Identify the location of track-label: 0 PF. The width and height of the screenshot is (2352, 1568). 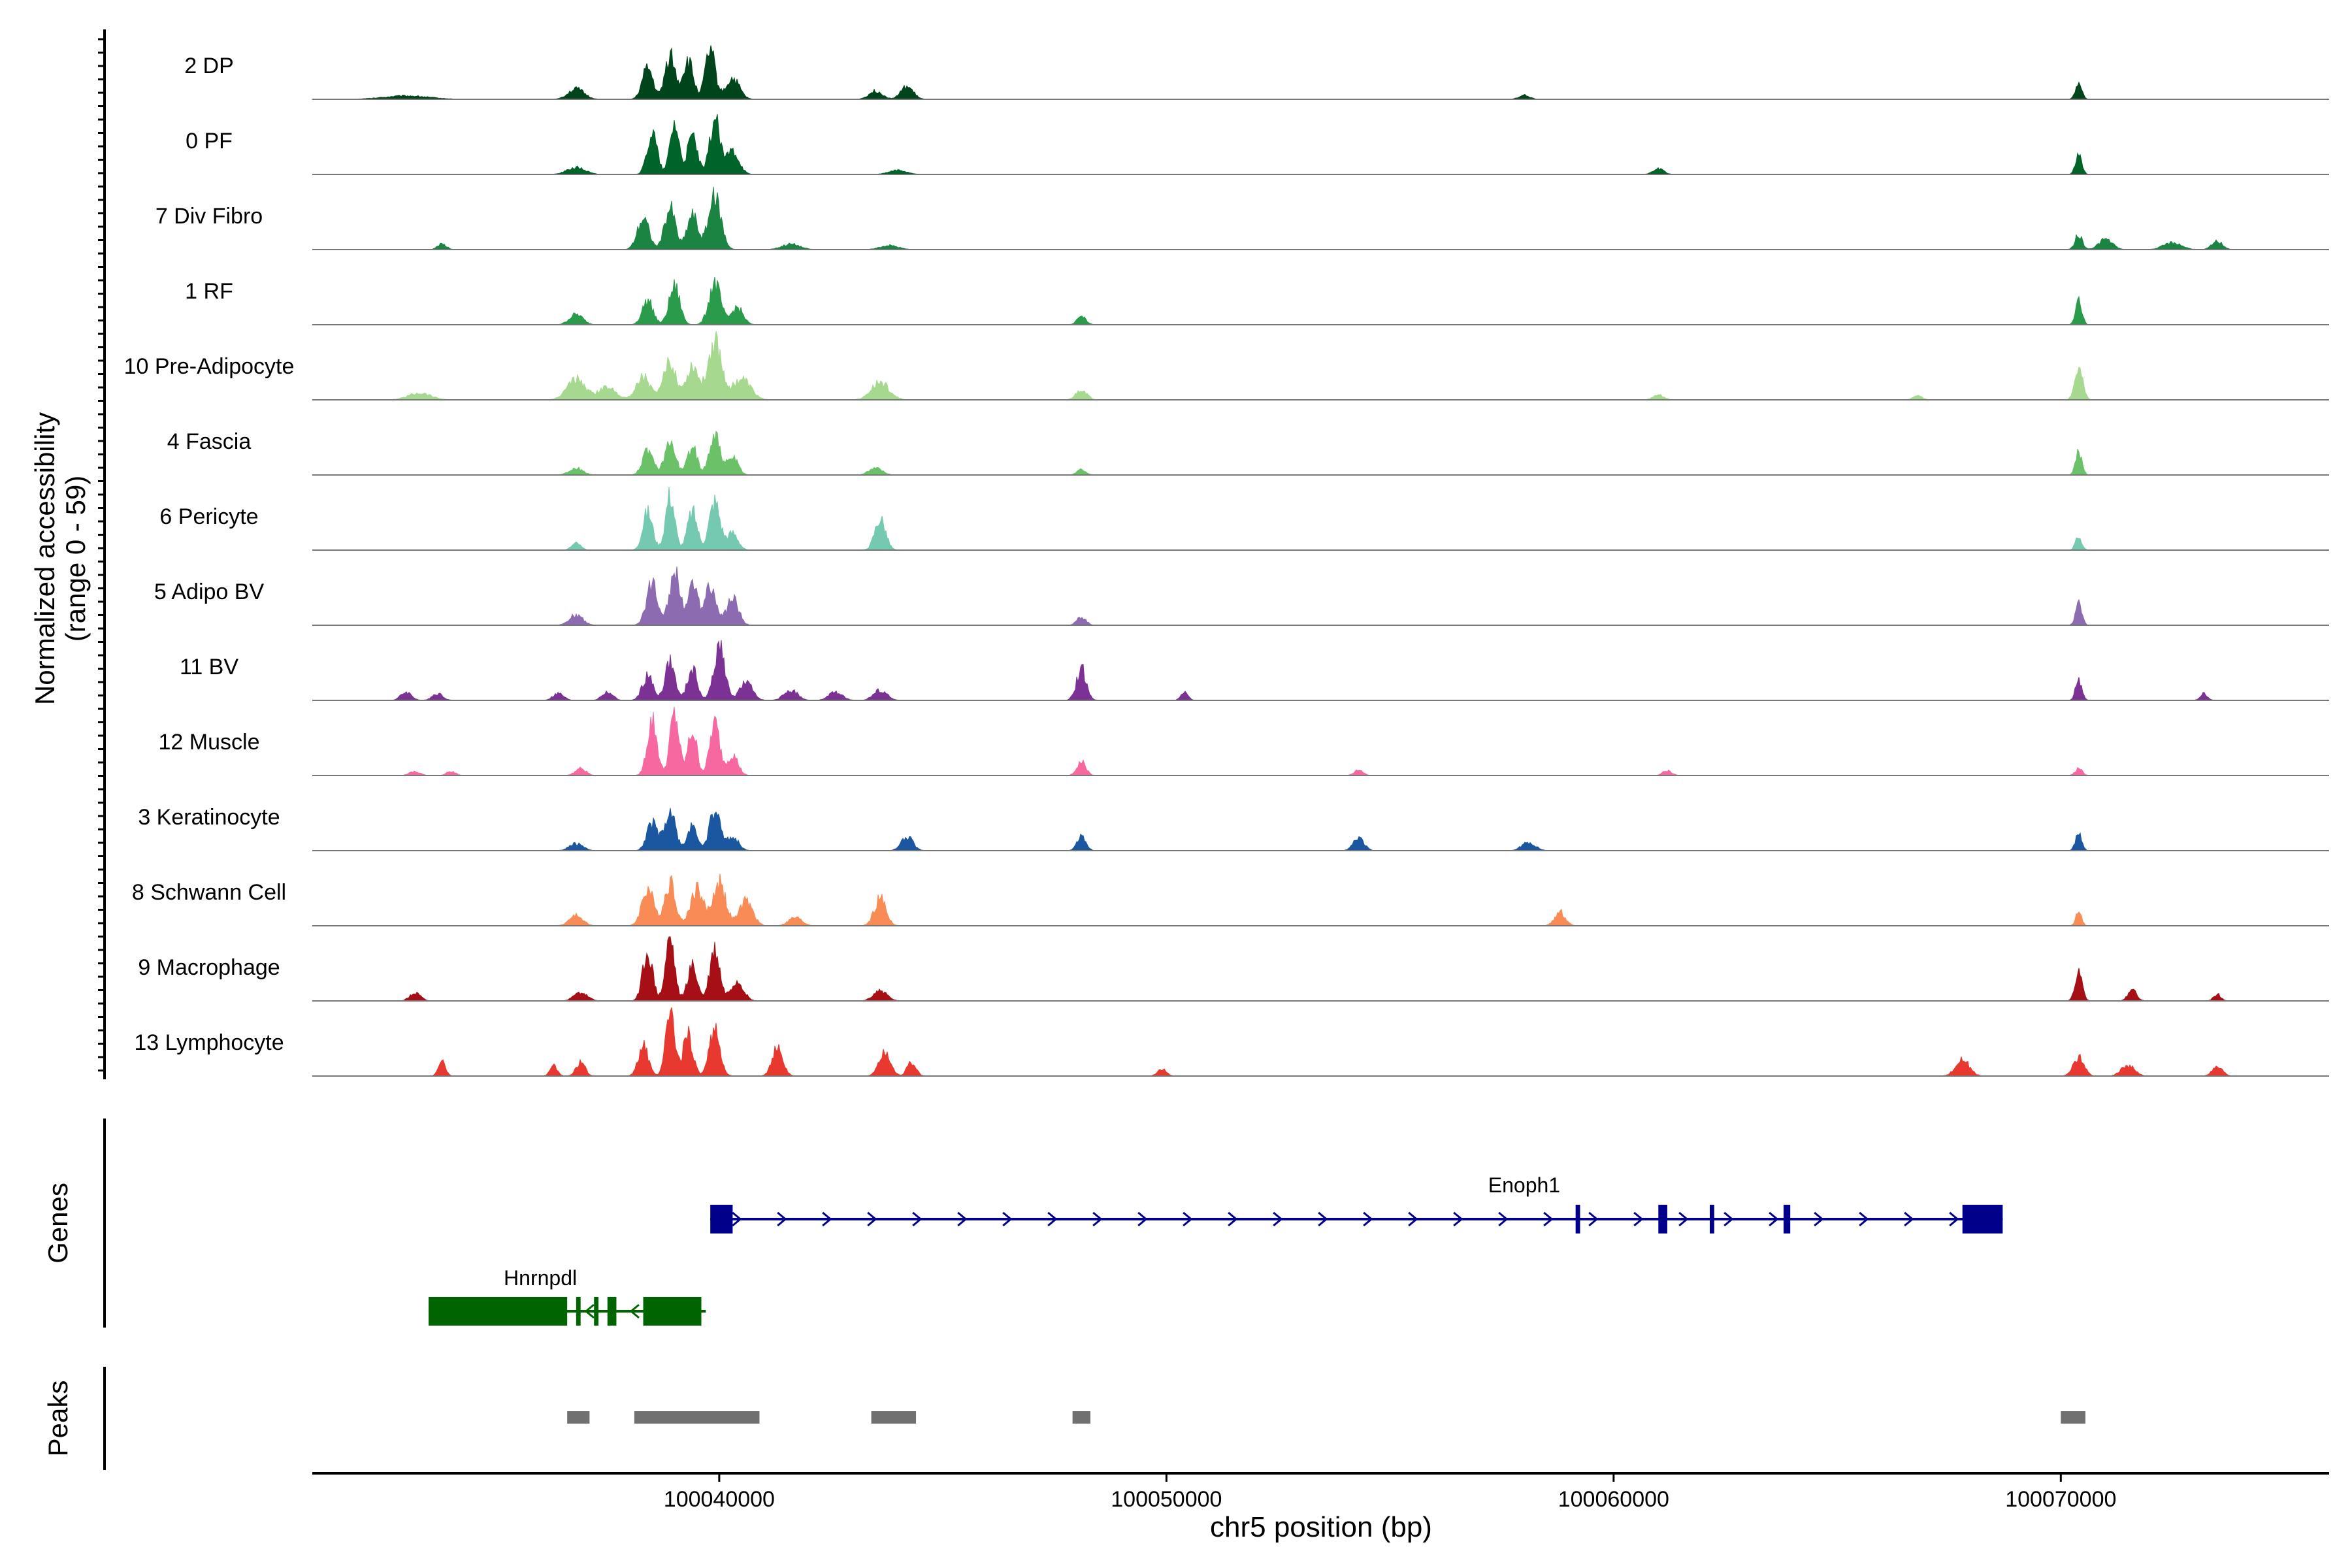
(209, 141).